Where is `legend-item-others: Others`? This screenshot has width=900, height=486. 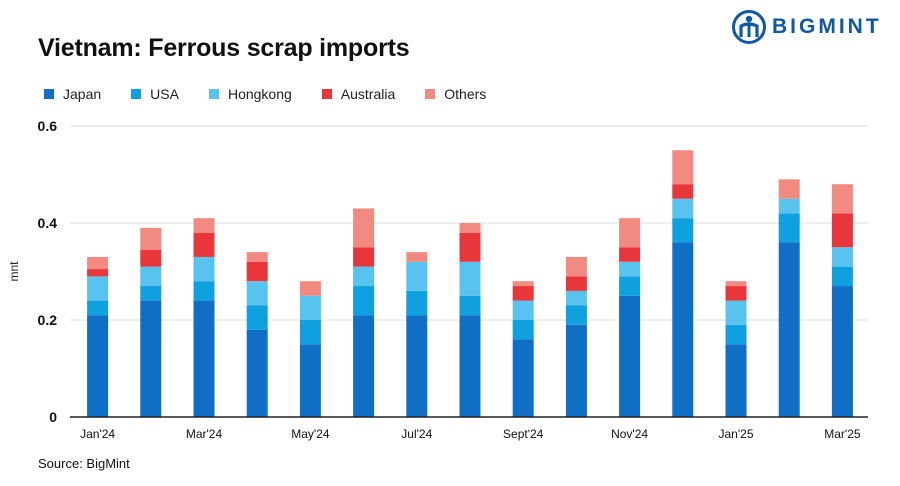 legend-item-others: Others is located at coordinates (455, 94).